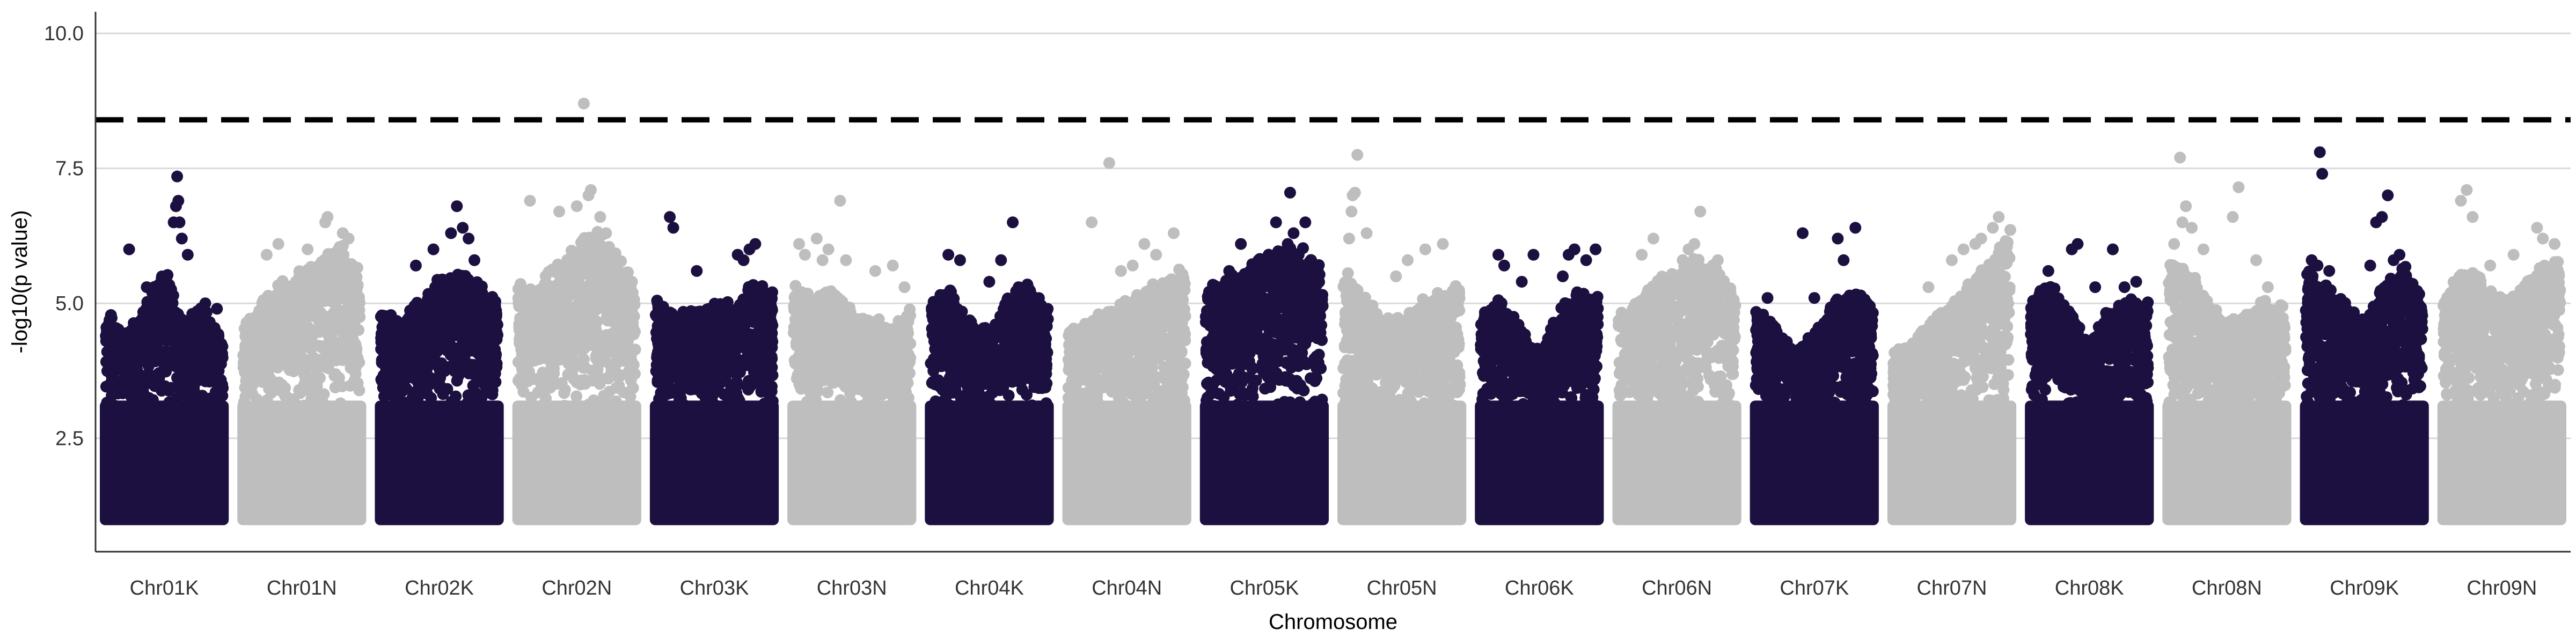  What do you see at coordinates (439, 462) in the screenshot?
I see `dense-block-Chr02K` at bounding box center [439, 462].